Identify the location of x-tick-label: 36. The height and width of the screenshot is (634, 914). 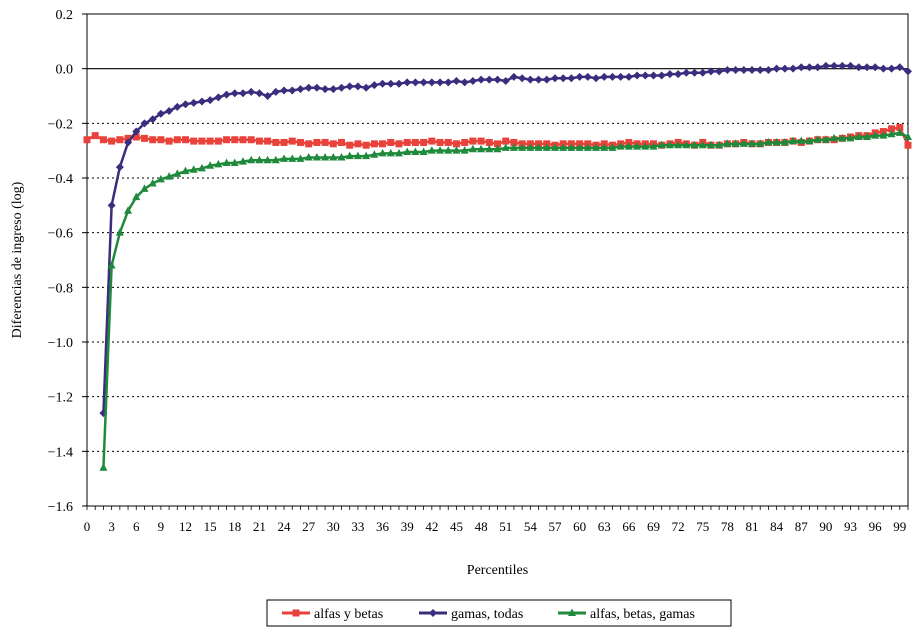
(383, 526).